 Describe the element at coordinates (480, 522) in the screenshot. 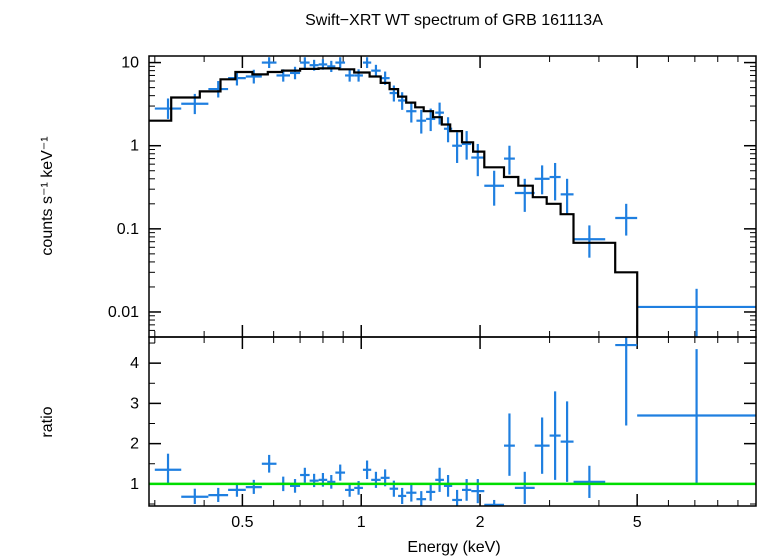

I see `x-tick-label: 2` at that location.